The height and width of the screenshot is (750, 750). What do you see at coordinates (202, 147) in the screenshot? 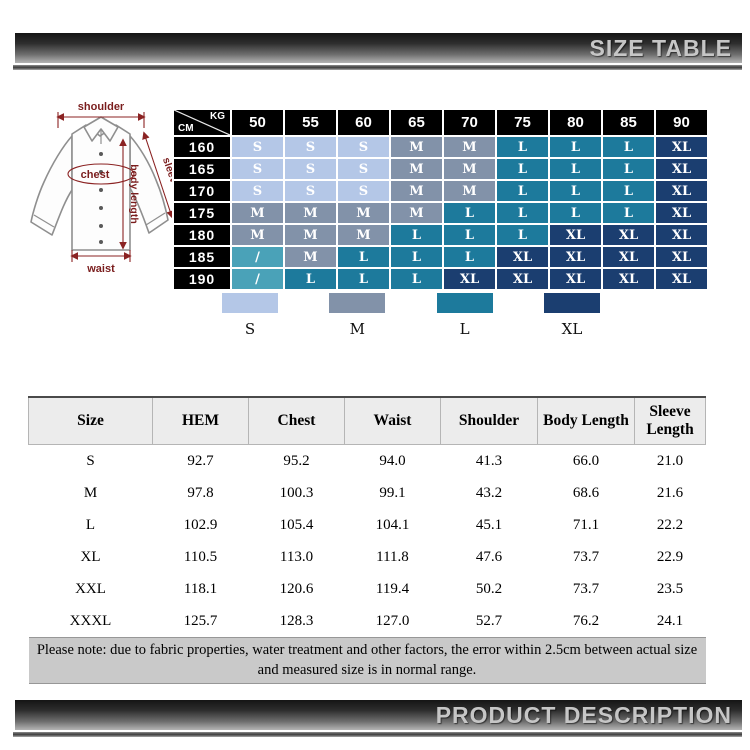
I see `matrix-cm-label: 160` at bounding box center [202, 147].